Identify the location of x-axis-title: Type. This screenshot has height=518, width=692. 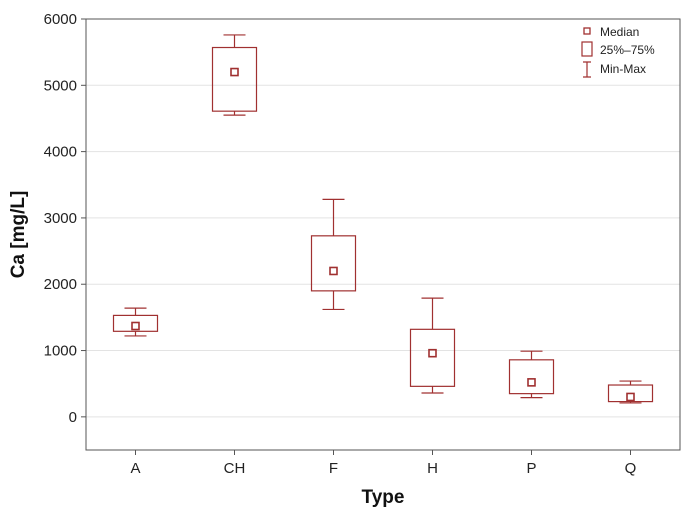
(383, 497).